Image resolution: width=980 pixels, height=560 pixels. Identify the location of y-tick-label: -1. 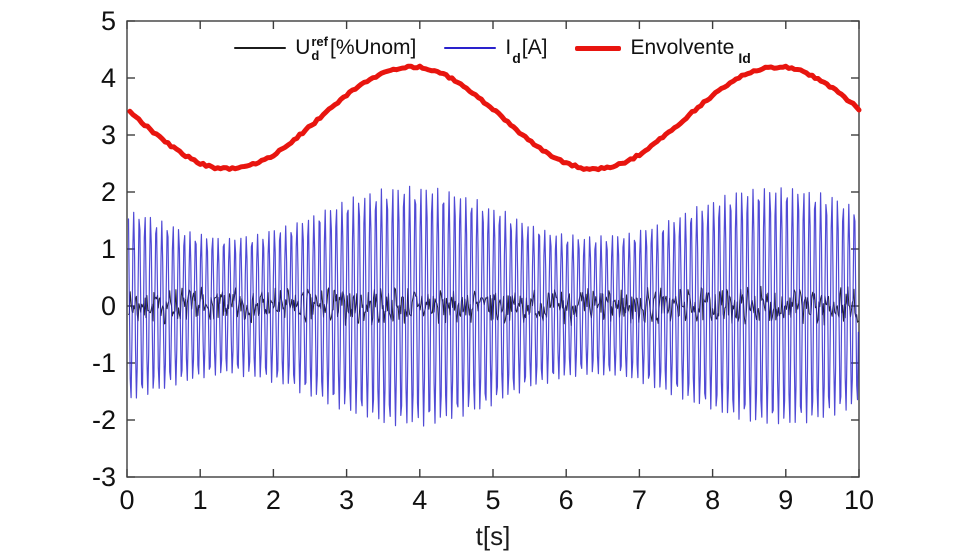
(104, 363).